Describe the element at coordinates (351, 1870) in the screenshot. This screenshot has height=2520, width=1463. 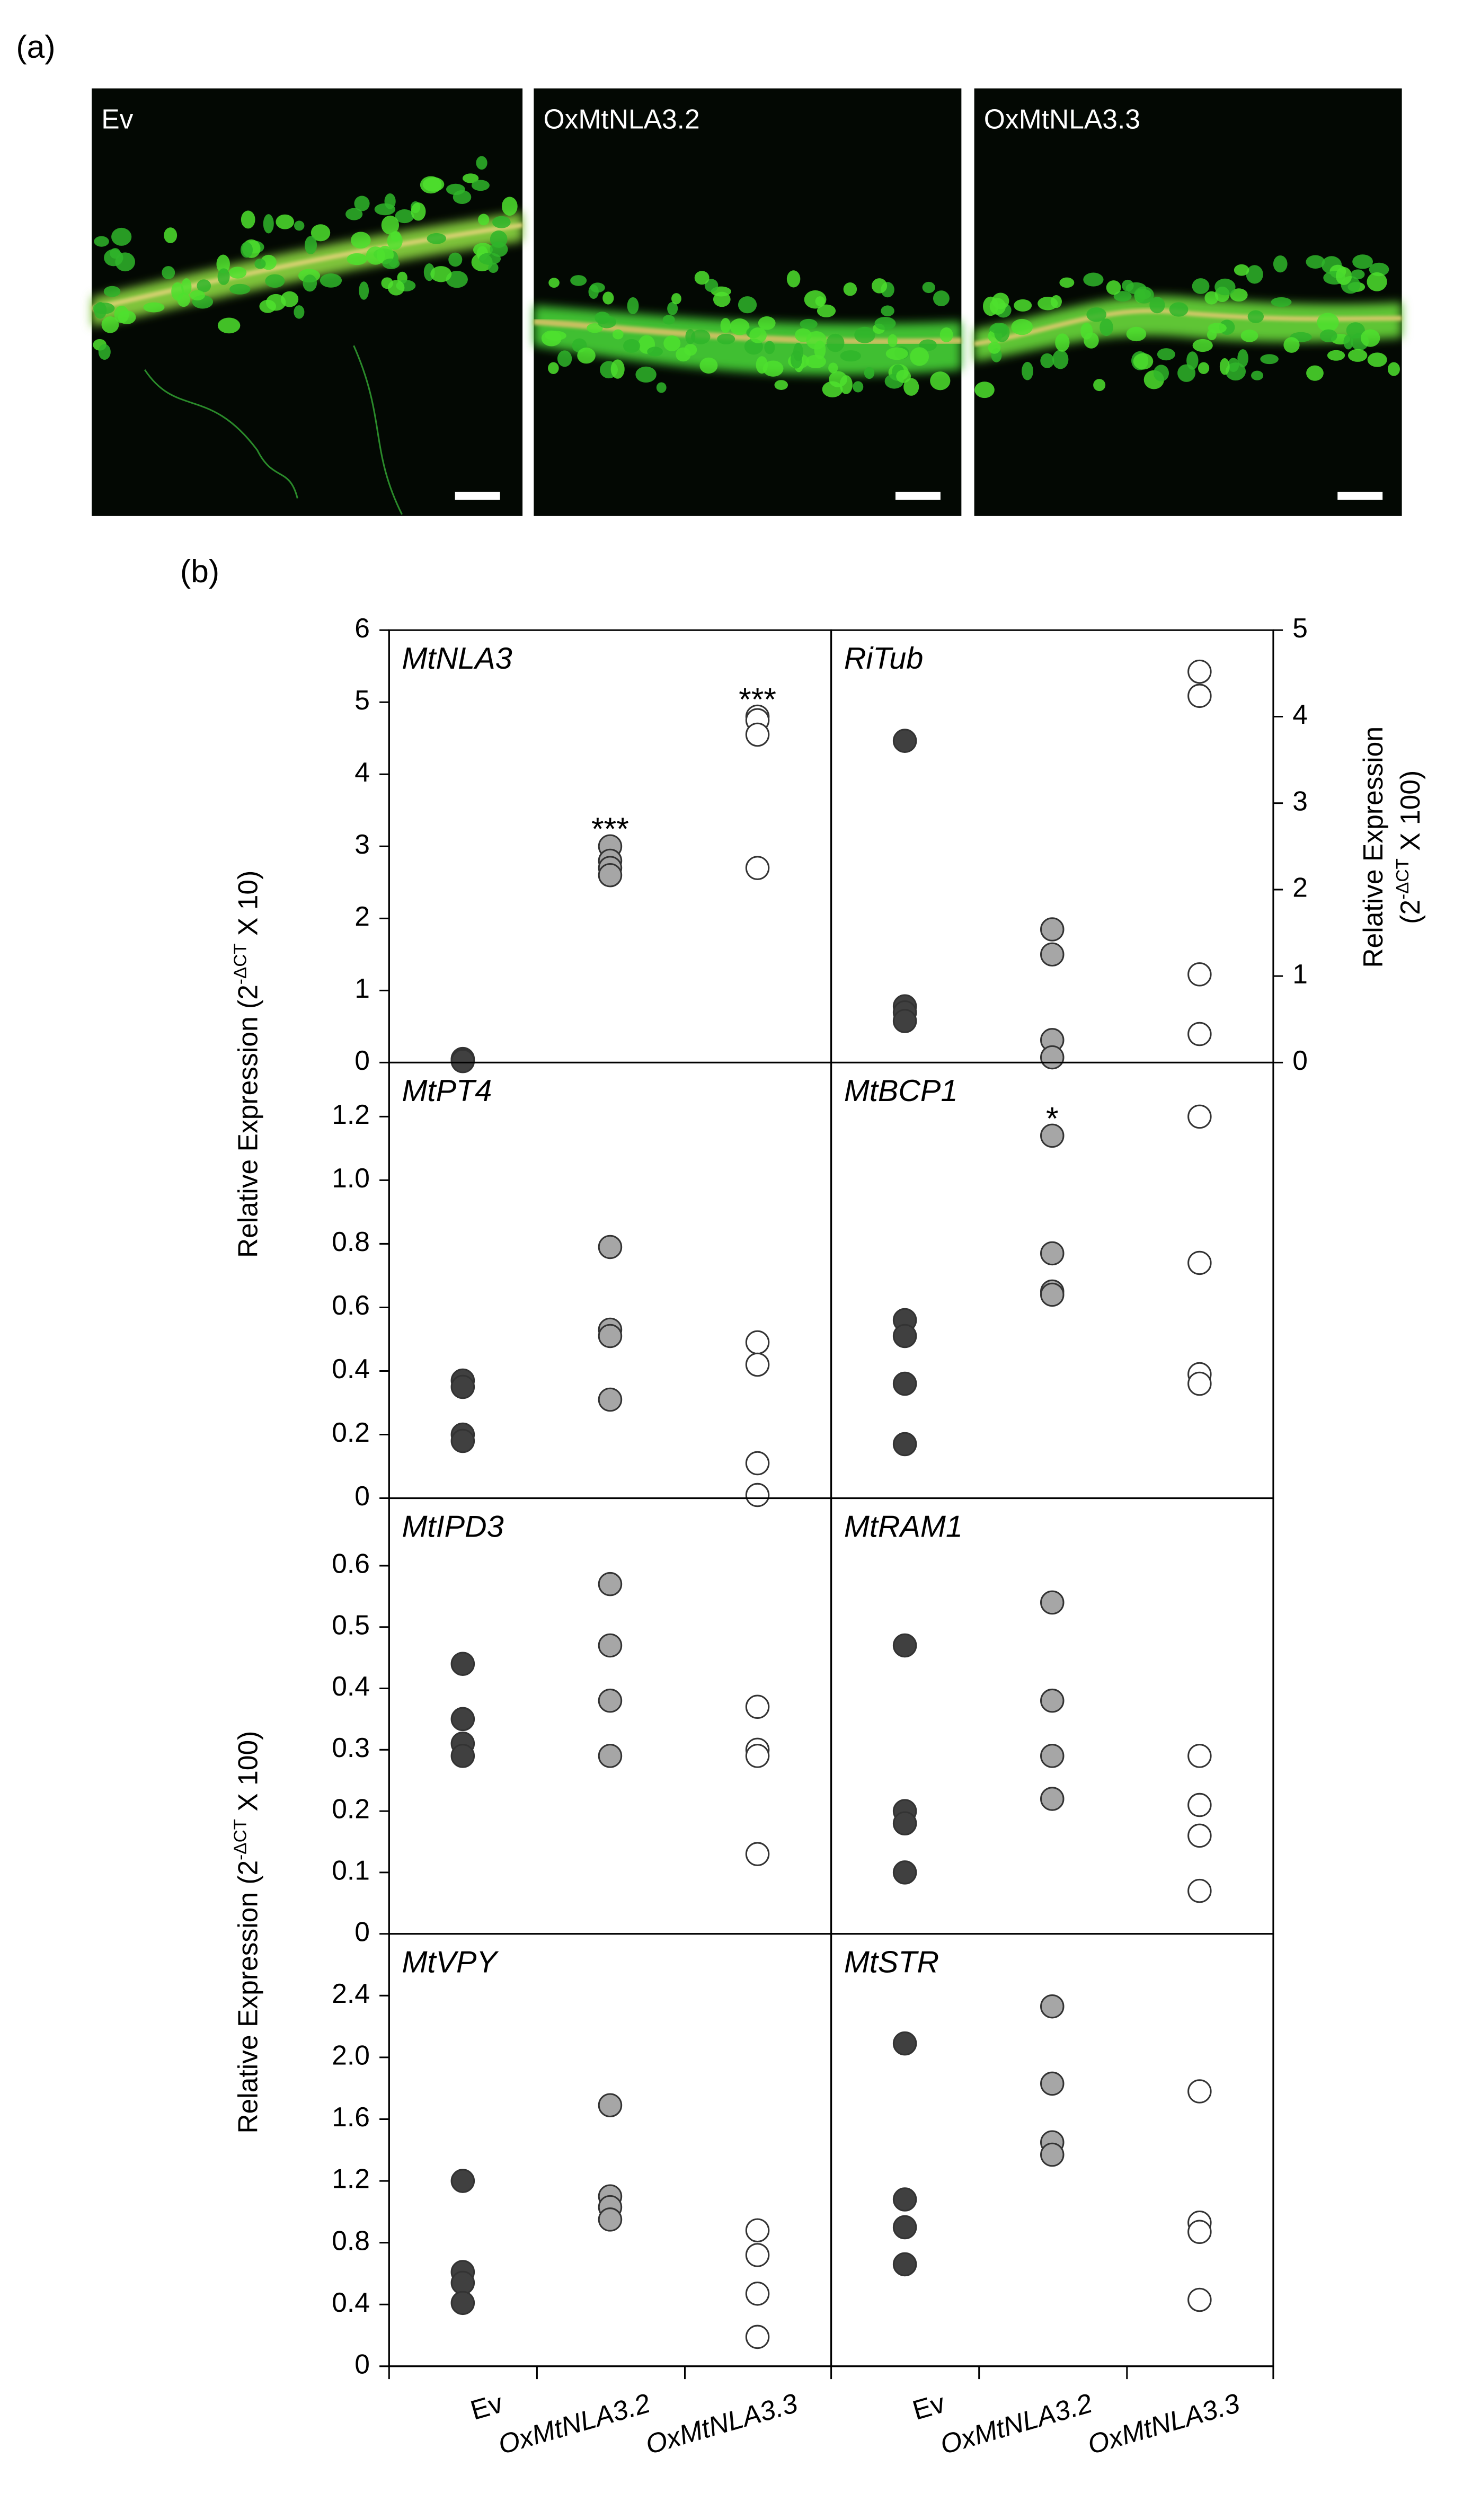
I see `y-tick-label: 0.1` at that location.